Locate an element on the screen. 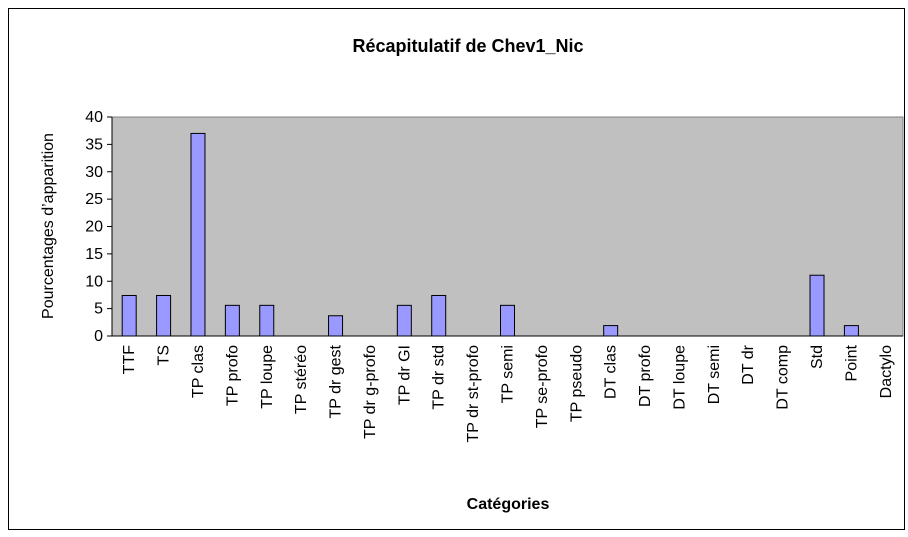  x-tick-label: TP clas is located at coordinates (198, 371).